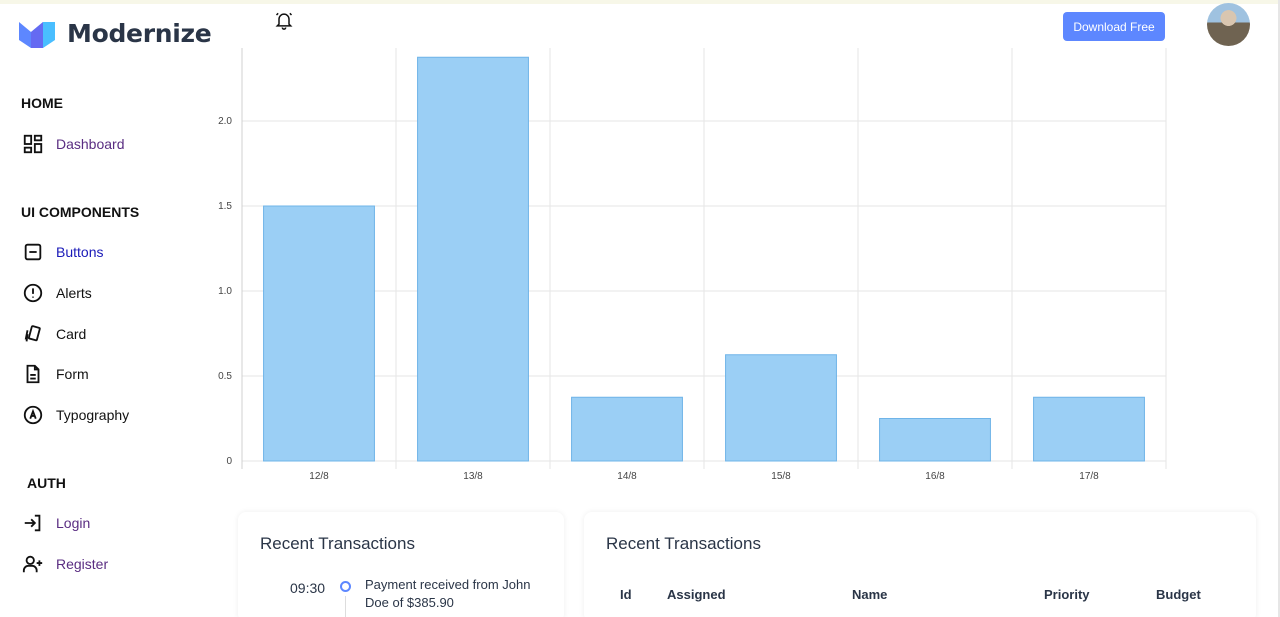  What do you see at coordinates (32, 333) in the screenshot?
I see `cards-icon` at bounding box center [32, 333].